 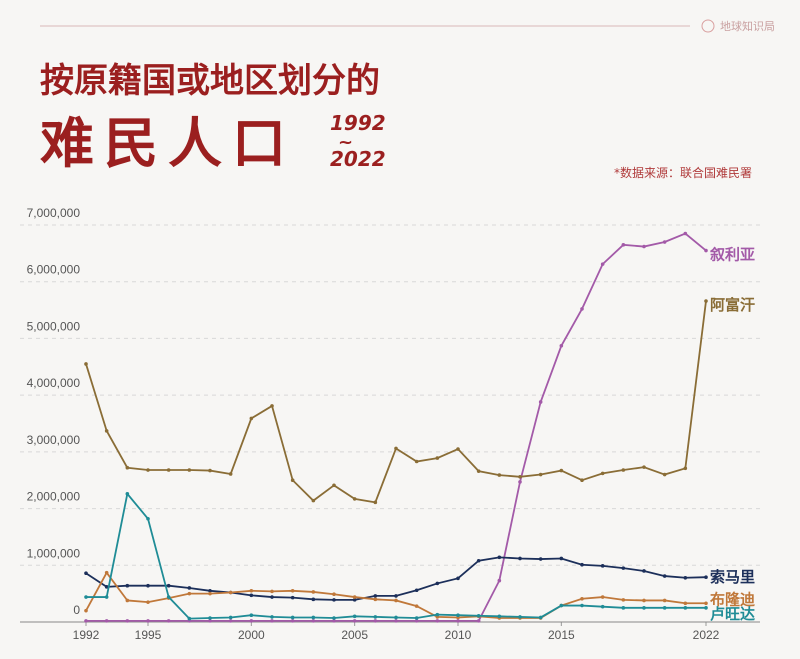 What do you see at coordinates (54, 326) in the screenshot?
I see `y-tick-label: 5,000,000` at bounding box center [54, 326].